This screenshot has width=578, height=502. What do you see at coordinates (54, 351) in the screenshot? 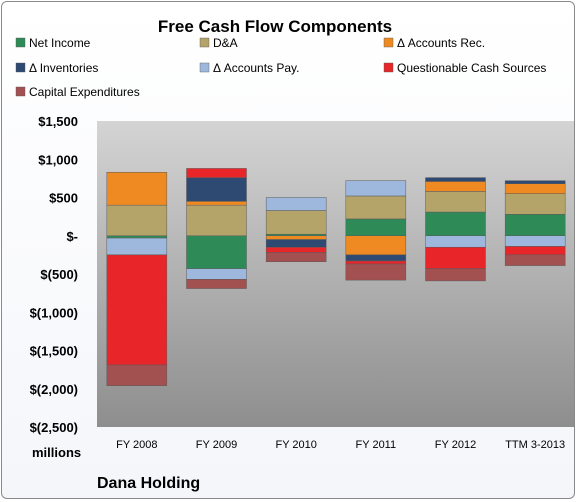
I see `y-tick-label: $(1,500)` at bounding box center [54, 351].